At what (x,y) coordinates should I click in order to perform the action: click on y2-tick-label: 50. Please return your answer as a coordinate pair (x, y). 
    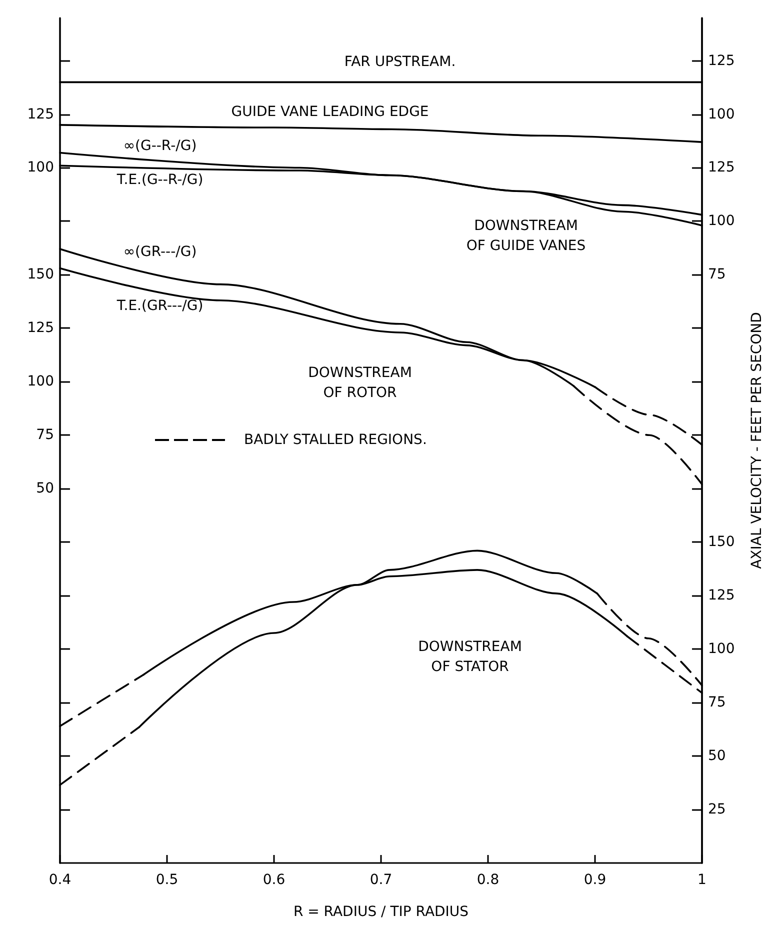
    Looking at the image, I should click on (717, 756).